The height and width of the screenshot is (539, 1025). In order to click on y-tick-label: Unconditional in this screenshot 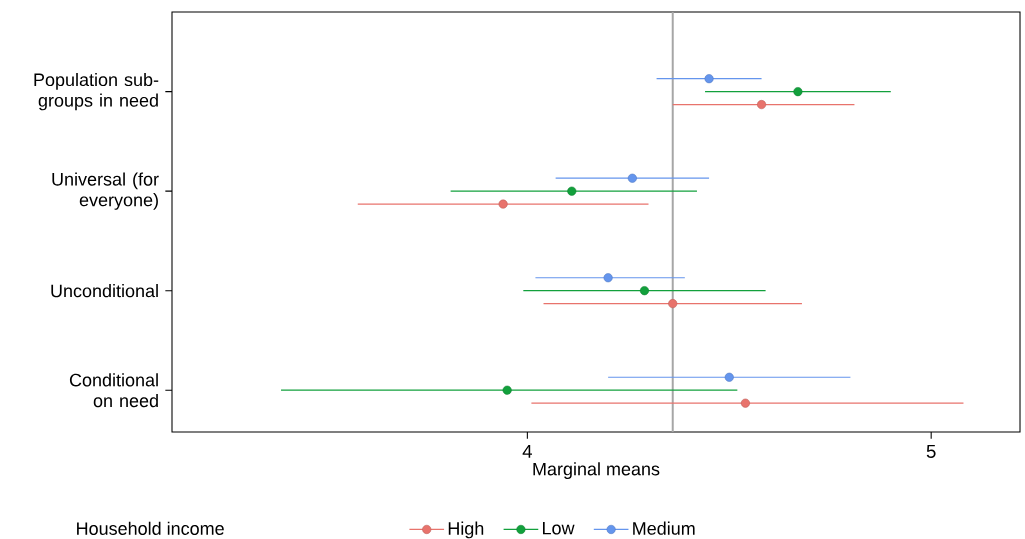, I will do `click(104, 291)`.